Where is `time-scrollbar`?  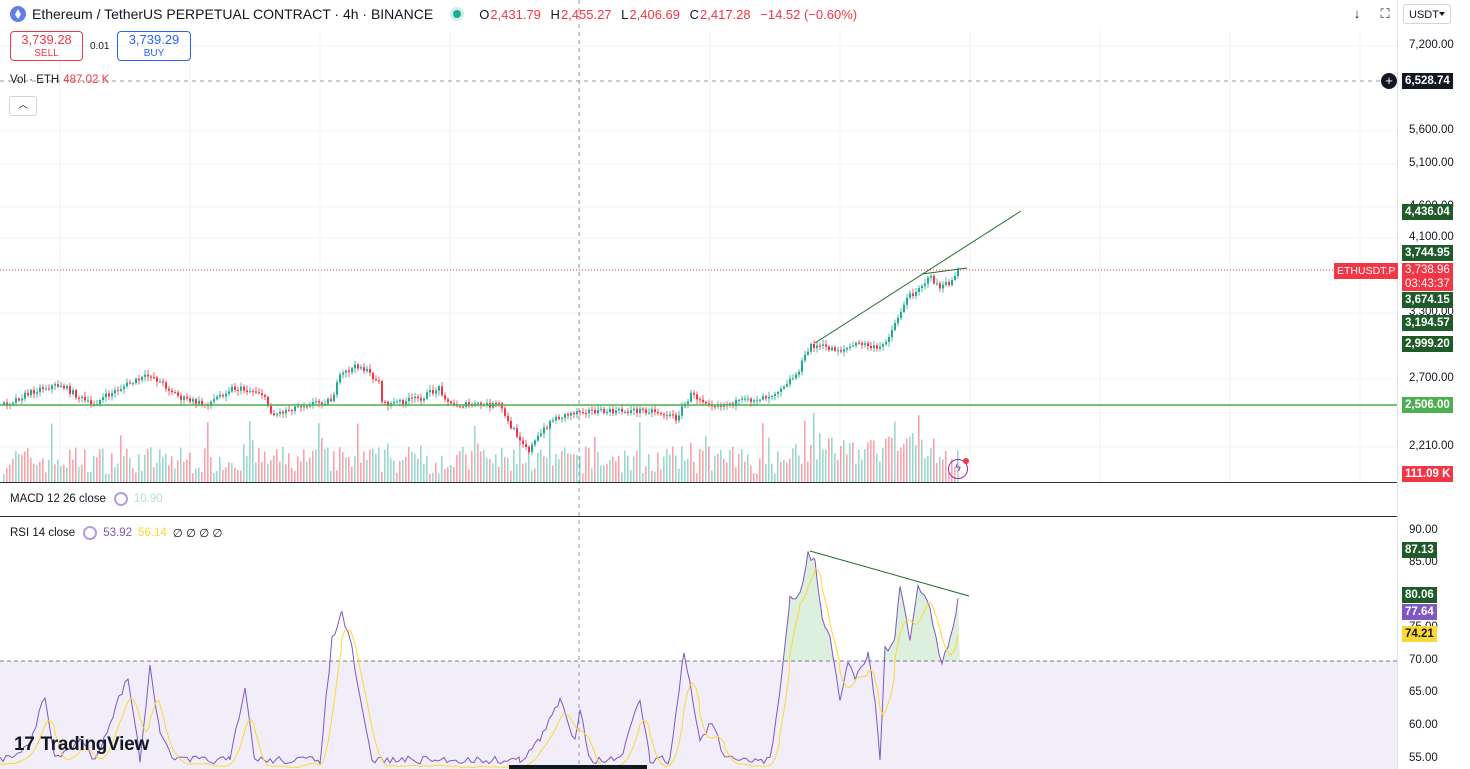 time-scrollbar is located at coordinates (578, 767).